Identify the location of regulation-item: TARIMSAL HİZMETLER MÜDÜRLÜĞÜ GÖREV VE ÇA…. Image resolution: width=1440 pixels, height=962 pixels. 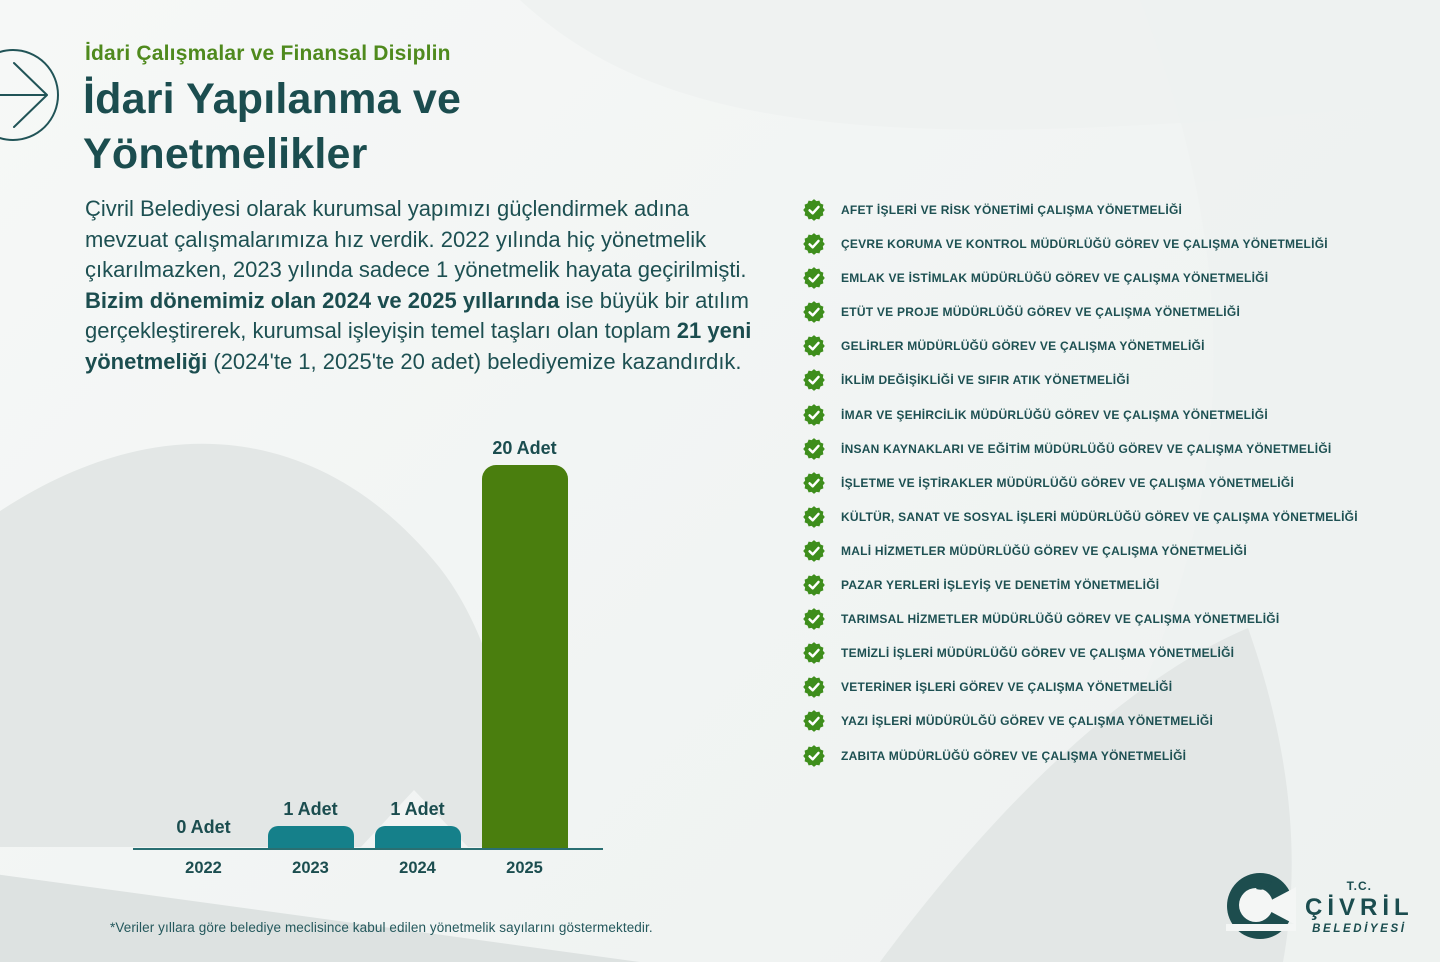
(1080, 619).